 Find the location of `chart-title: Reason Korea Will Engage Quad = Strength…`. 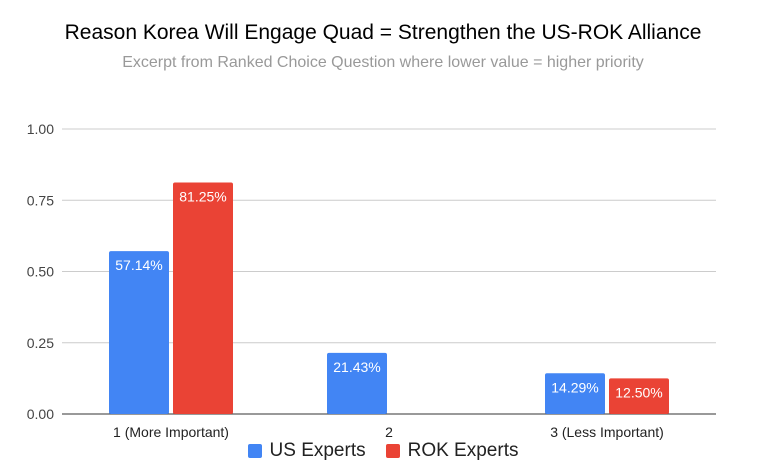

chart-title: Reason Korea Will Engage Quad = Strength… is located at coordinates (383, 32).